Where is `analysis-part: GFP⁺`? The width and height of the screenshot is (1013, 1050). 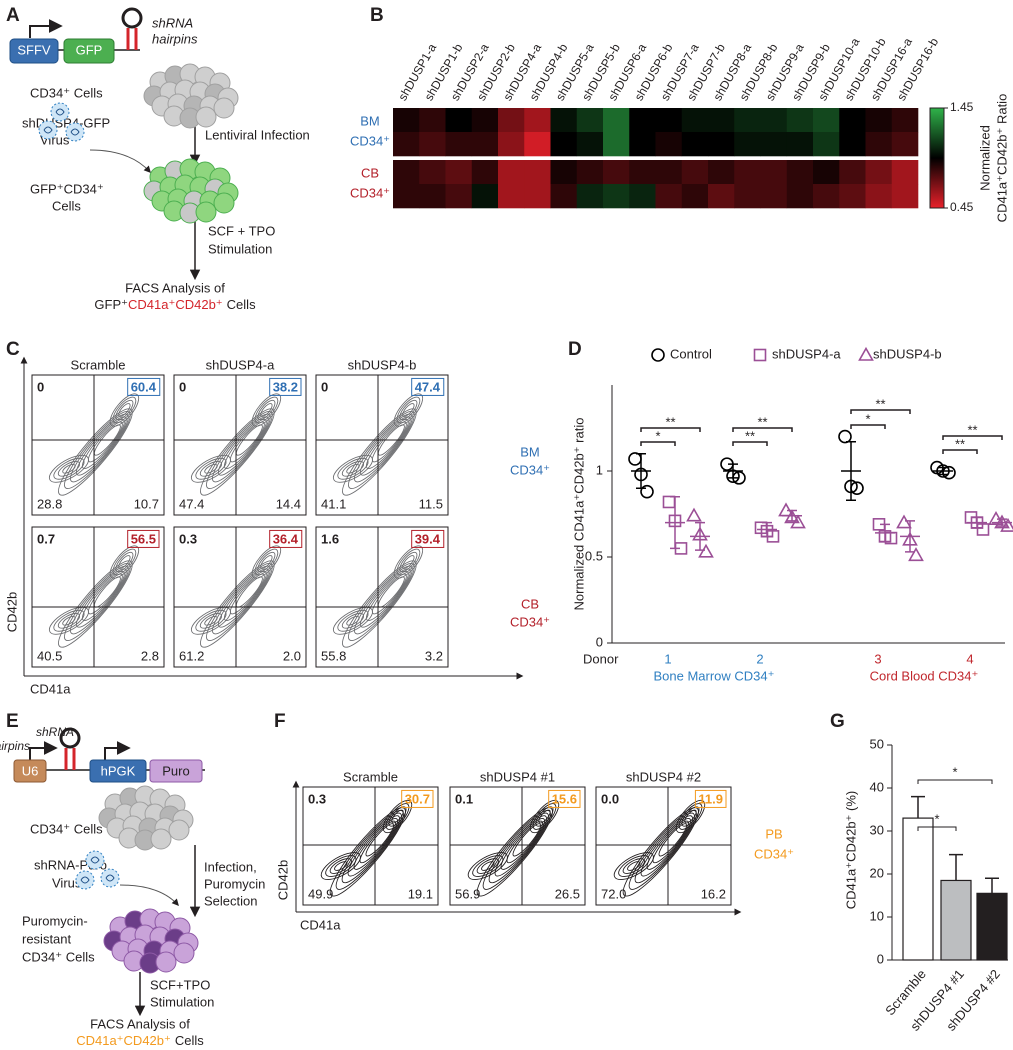 analysis-part: GFP⁺ is located at coordinates (111, 304).